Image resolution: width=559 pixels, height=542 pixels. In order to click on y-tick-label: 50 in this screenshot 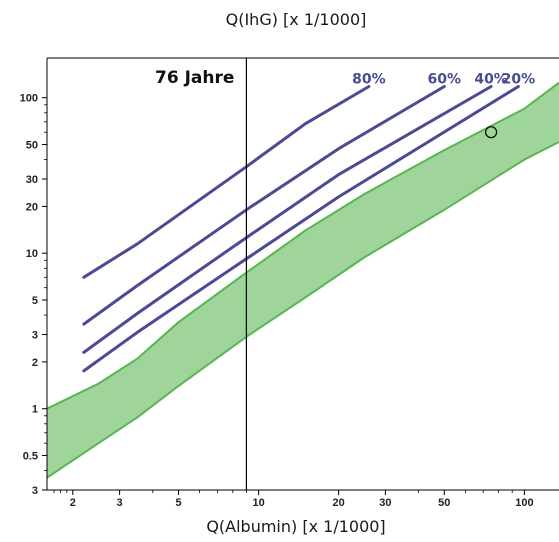, I will do `click(32, 146)`.